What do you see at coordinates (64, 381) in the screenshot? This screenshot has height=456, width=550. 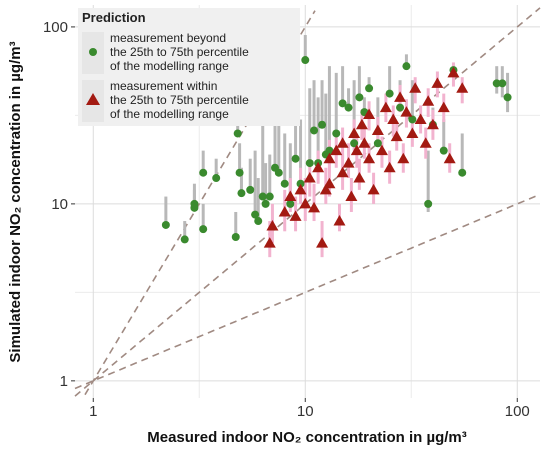 I see `y-tick-label: 1` at bounding box center [64, 381].